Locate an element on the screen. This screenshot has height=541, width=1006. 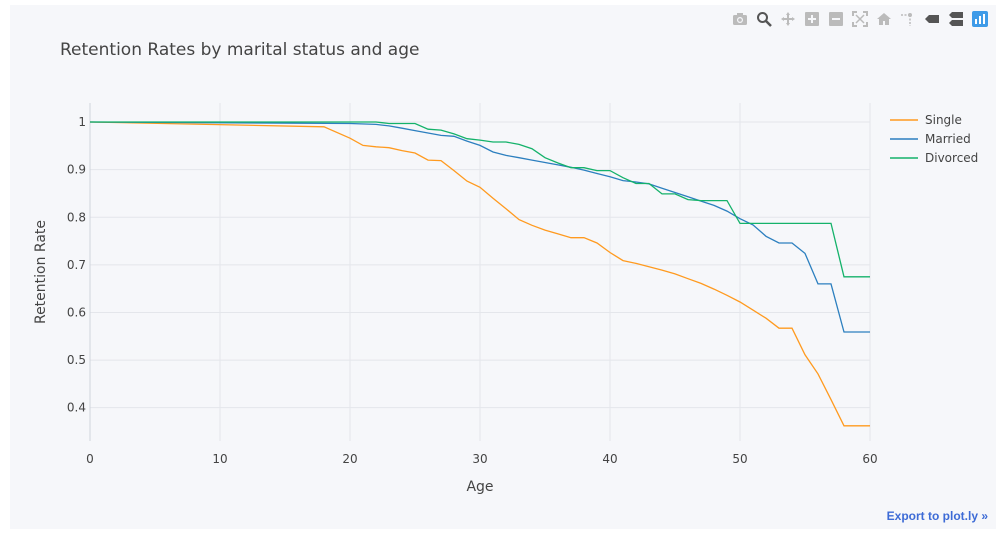
y-tick-label: 0.7 is located at coordinates (76, 265).